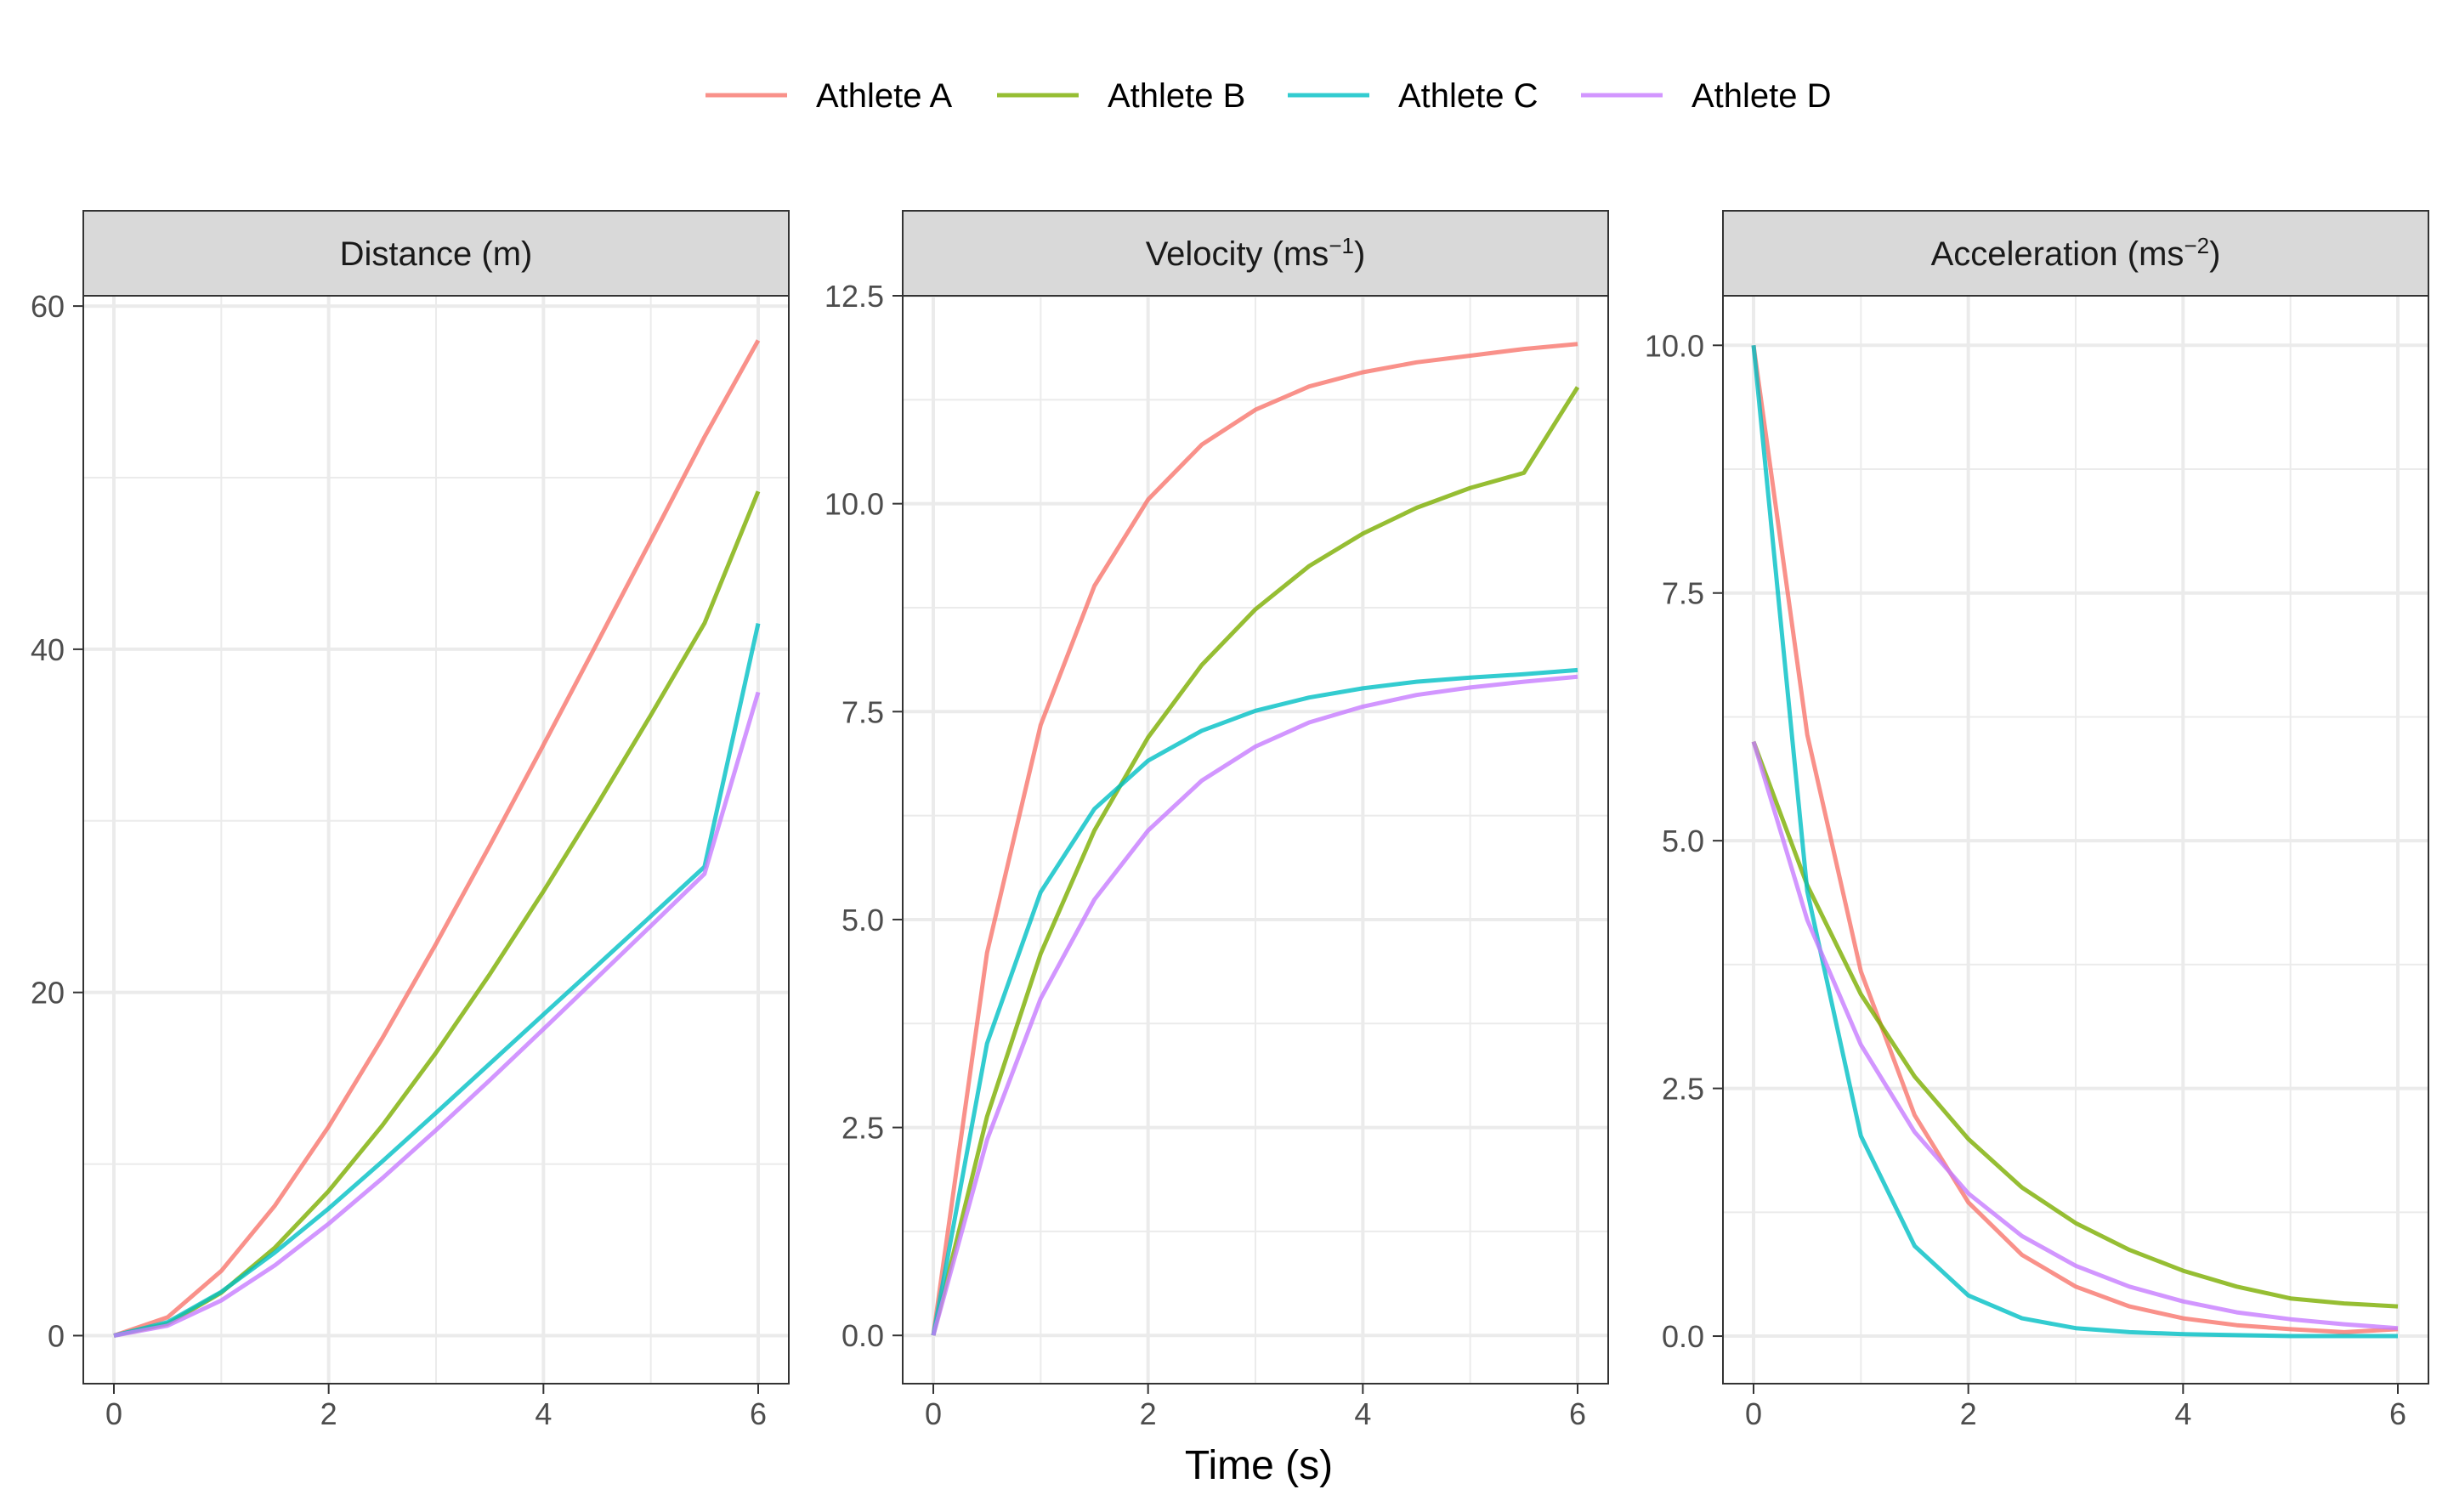  I want to click on y-tick-label: 0, so click(56, 1335).